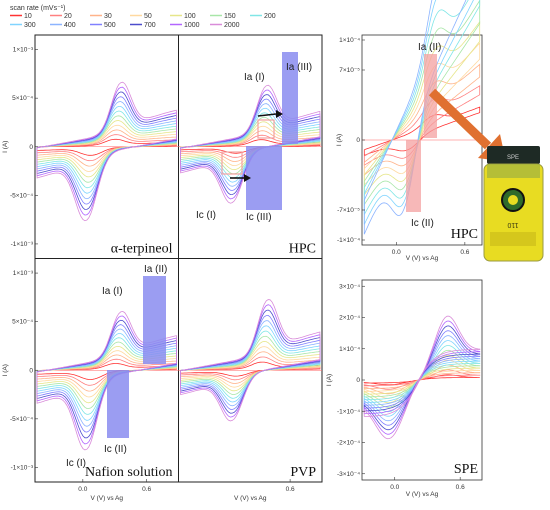 This screenshot has width=550, height=510. What do you see at coordinates (37, 8) in the screenshot?
I see `legend-title: scan rate (mVs⁻¹)` at bounding box center [37, 8].